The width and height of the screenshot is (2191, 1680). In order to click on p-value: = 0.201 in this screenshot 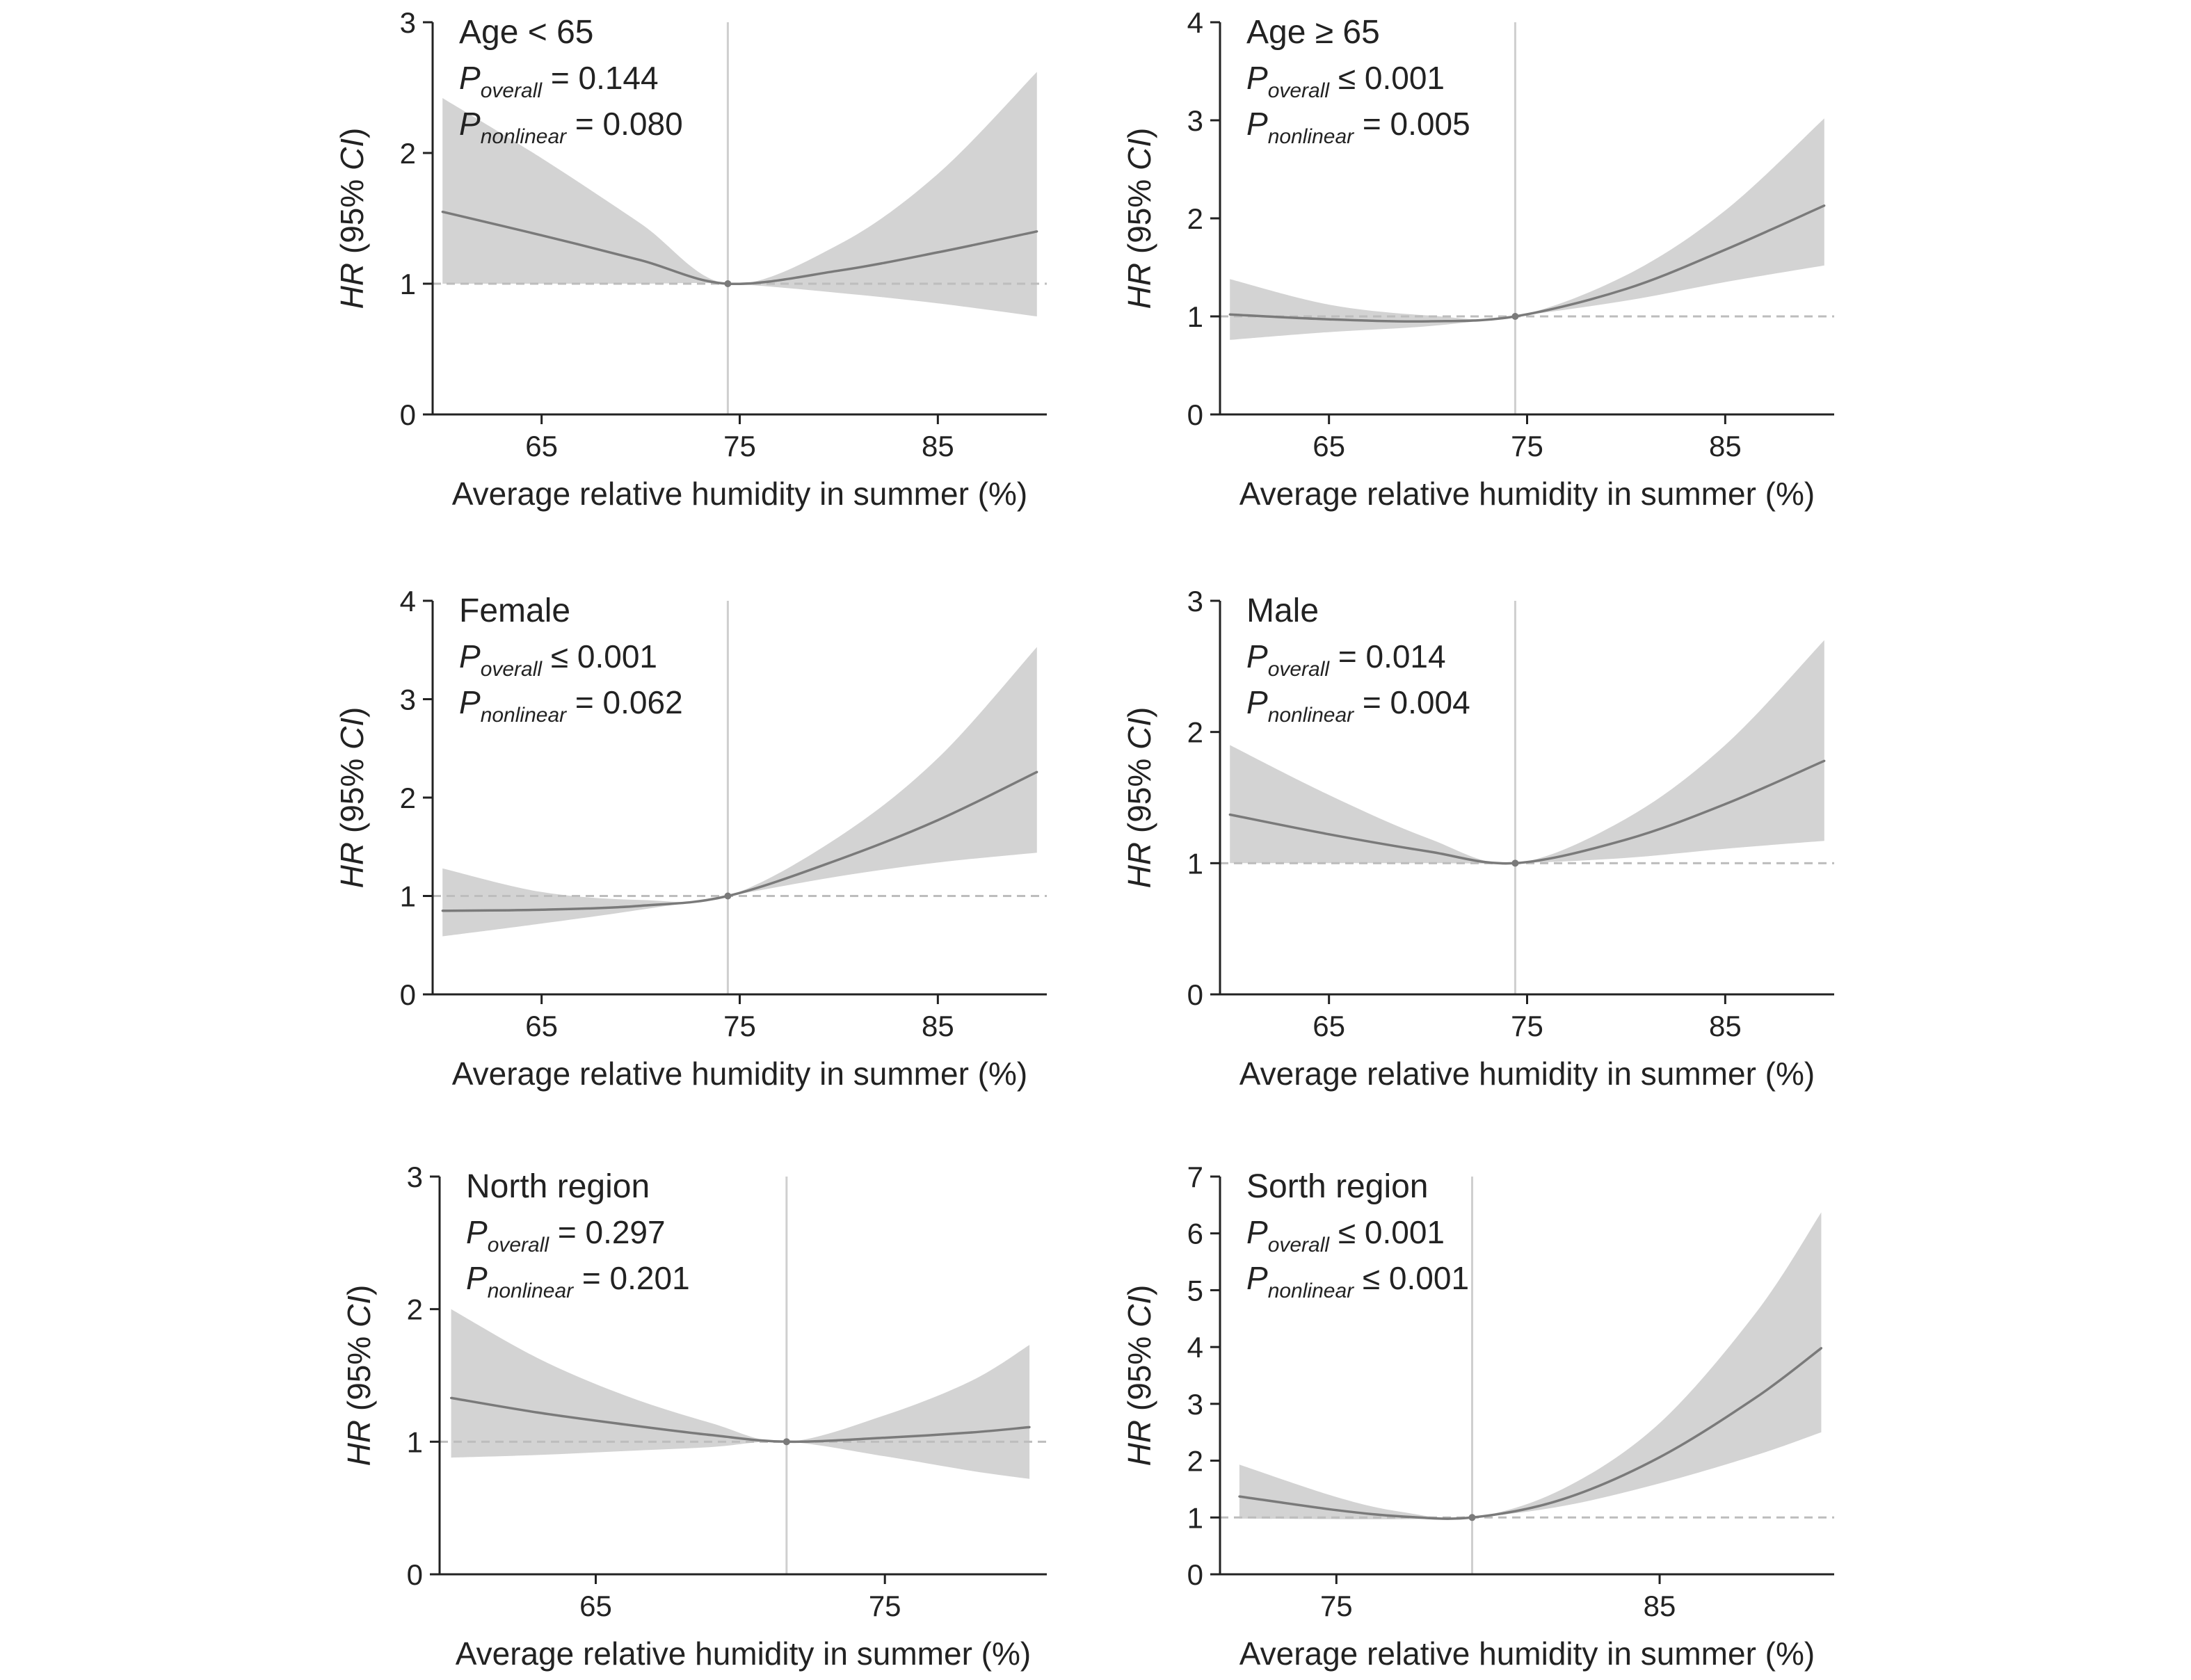, I will do `click(631, 1278)`.